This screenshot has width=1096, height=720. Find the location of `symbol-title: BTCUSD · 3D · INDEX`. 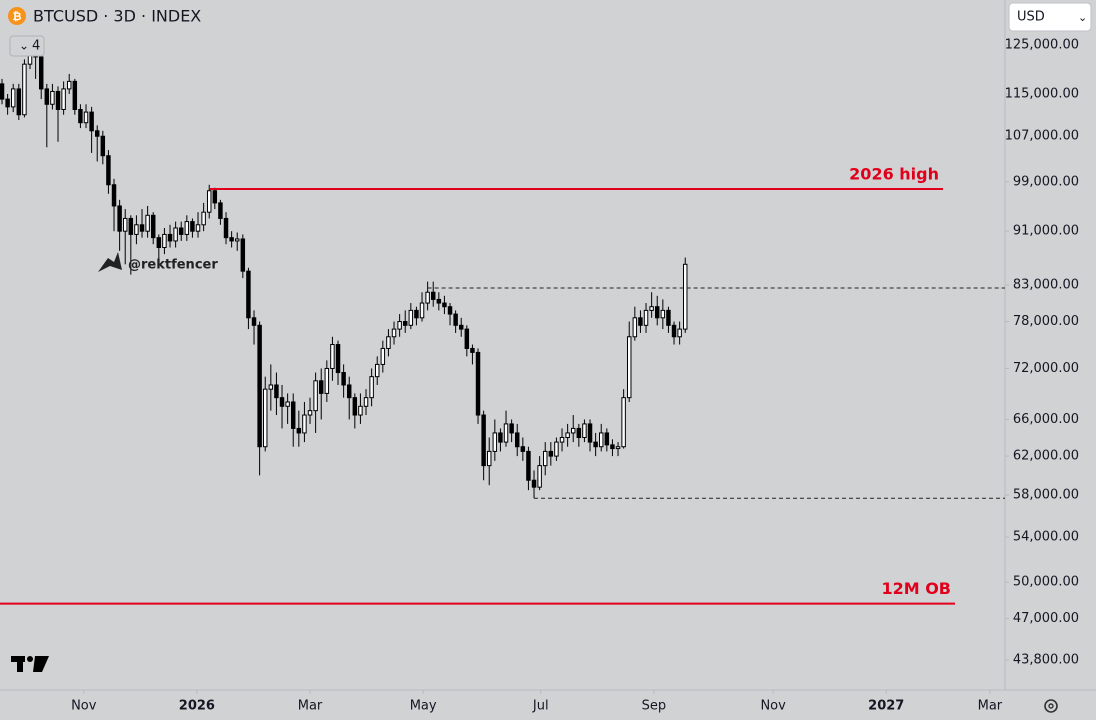

symbol-title: BTCUSD · 3D · INDEX is located at coordinates (117, 16).